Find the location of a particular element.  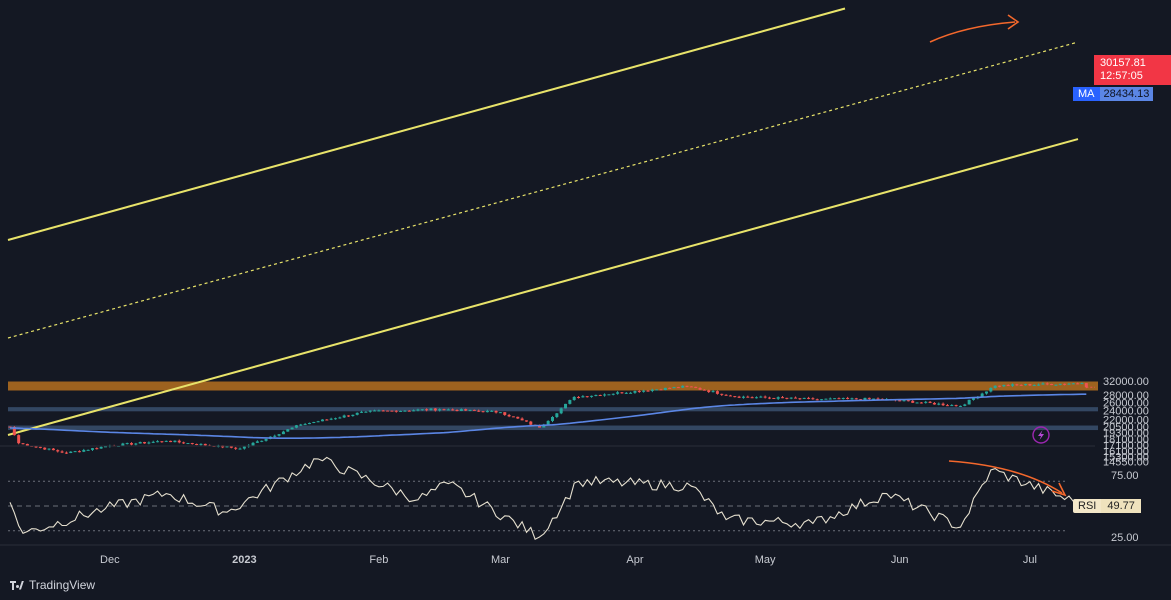

time-tick-label: Apr is located at coordinates (634, 560).